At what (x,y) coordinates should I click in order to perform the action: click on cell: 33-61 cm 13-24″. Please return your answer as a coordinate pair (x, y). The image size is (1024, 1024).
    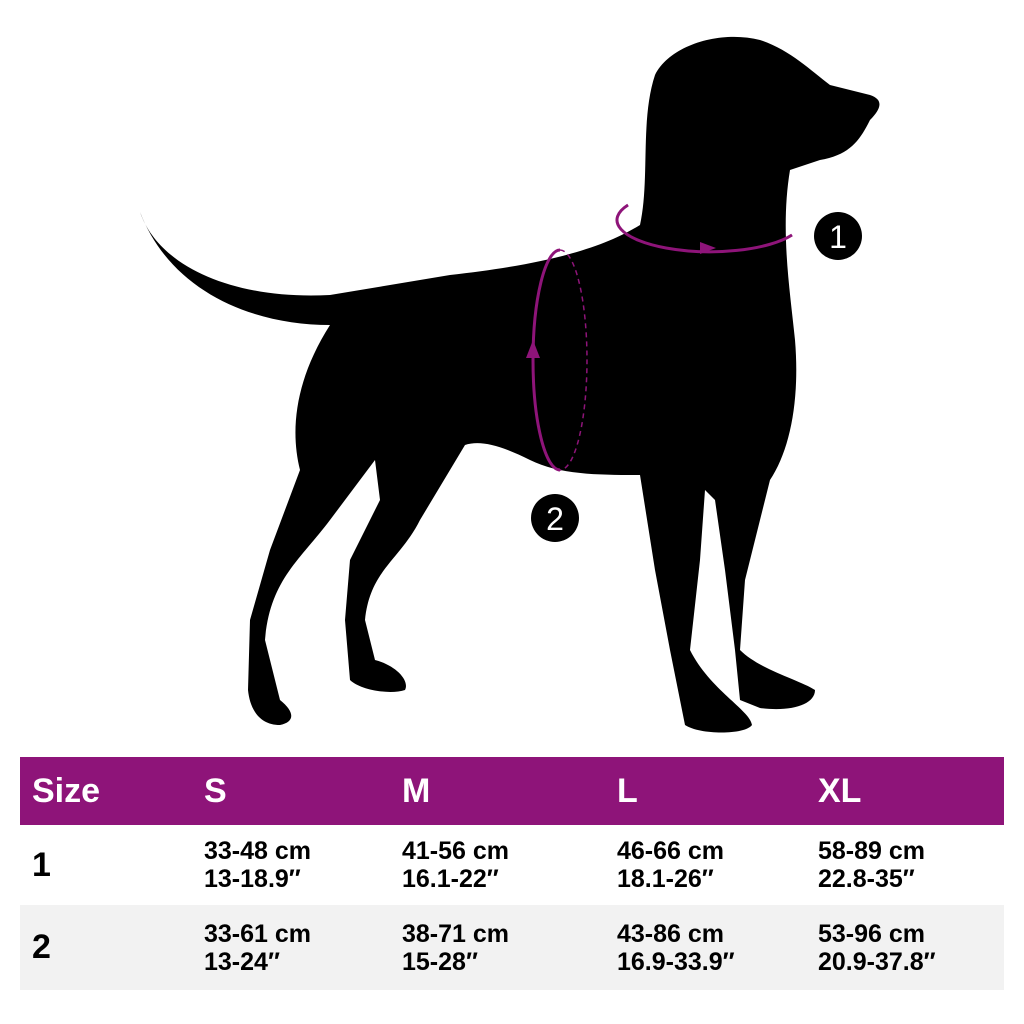
    Looking at the image, I should click on (257, 948).